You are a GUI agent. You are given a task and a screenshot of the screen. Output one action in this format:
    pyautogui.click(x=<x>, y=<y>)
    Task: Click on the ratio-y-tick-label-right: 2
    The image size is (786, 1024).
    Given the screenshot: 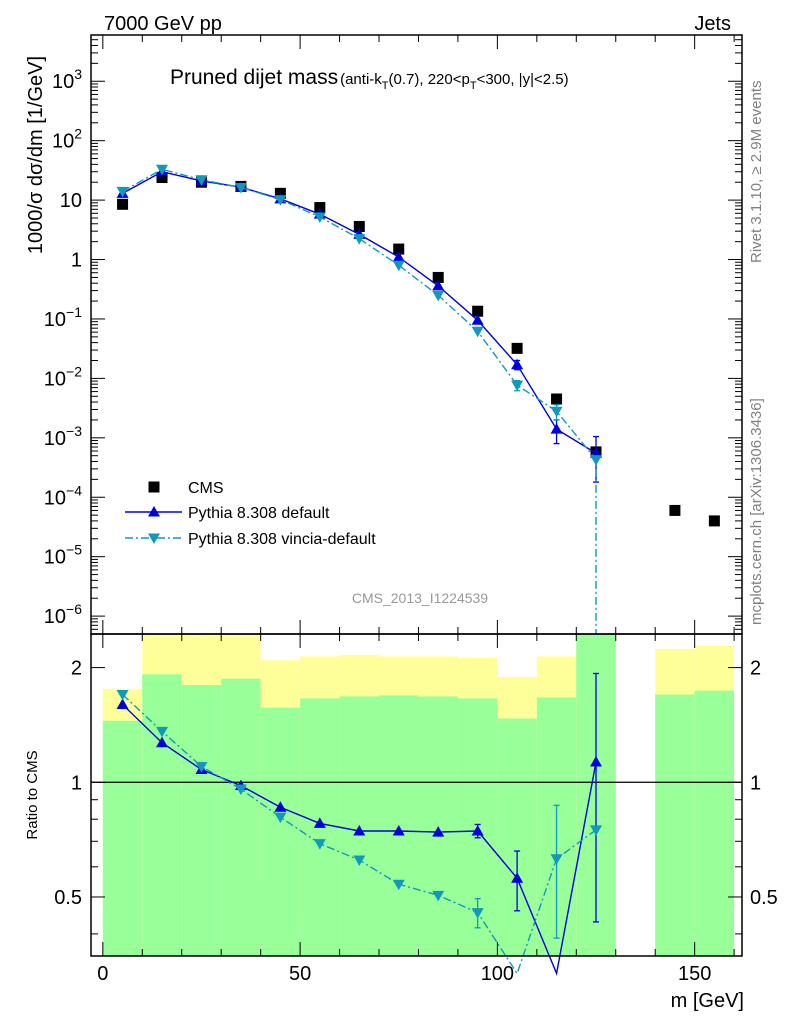 What is the action you would take?
    pyautogui.click(x=755, y=669)
    